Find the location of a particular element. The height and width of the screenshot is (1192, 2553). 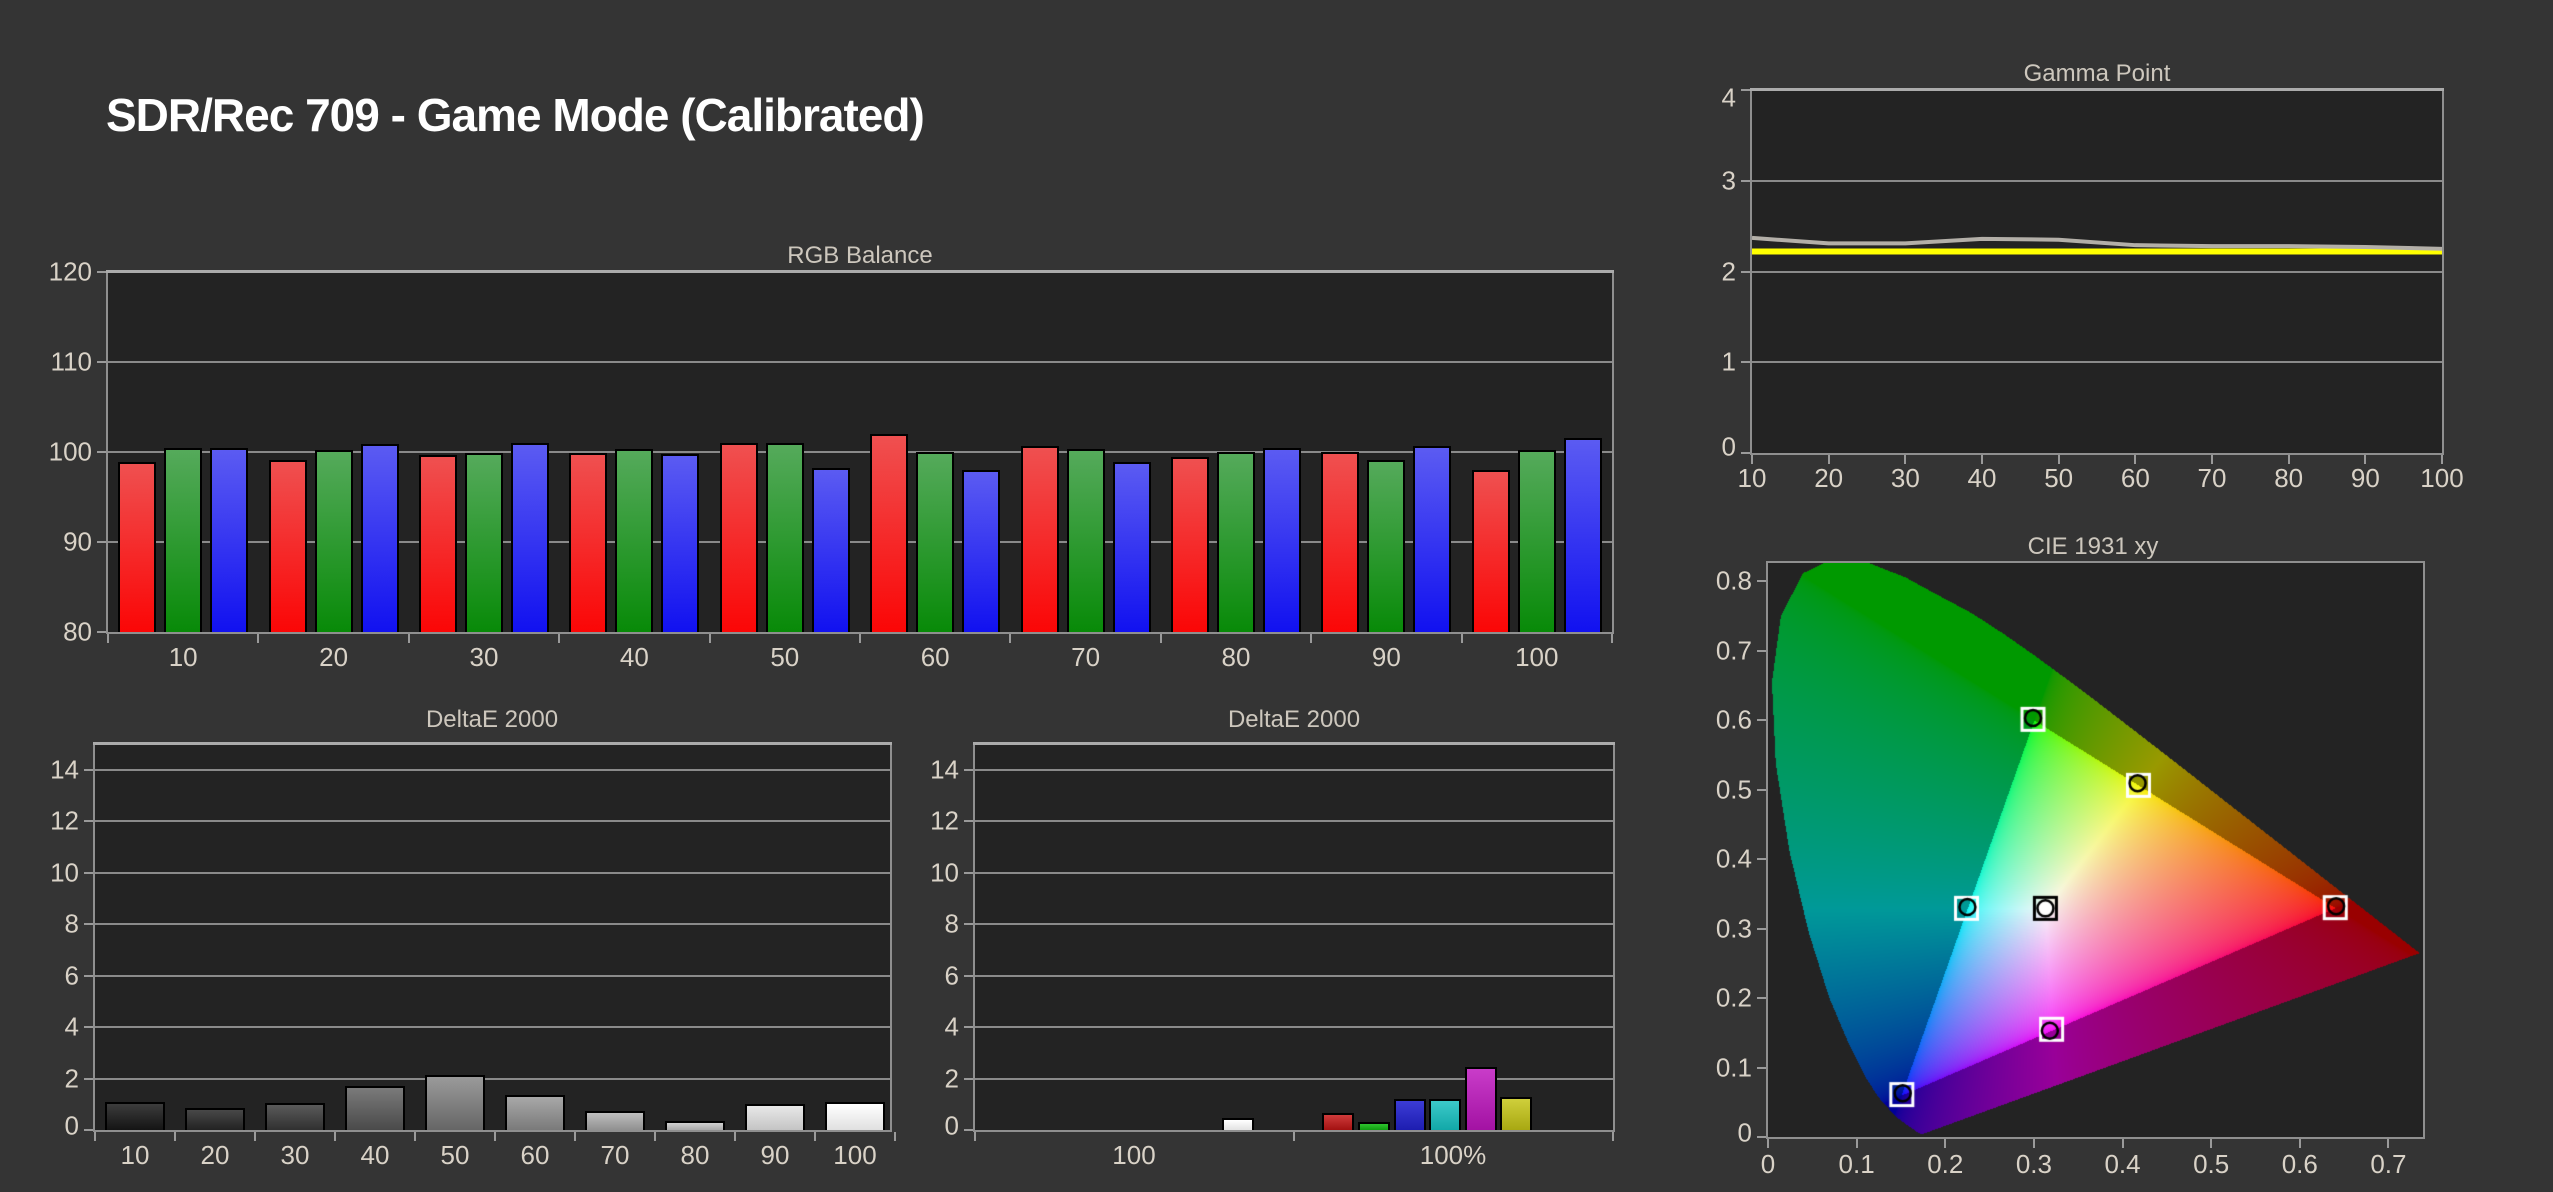

deltae-grayscale-plot: 14 12 10 8 6 4 2 0 10 20 30 40 50 60 70 80 90 100 is located at coordinates (473, 956).